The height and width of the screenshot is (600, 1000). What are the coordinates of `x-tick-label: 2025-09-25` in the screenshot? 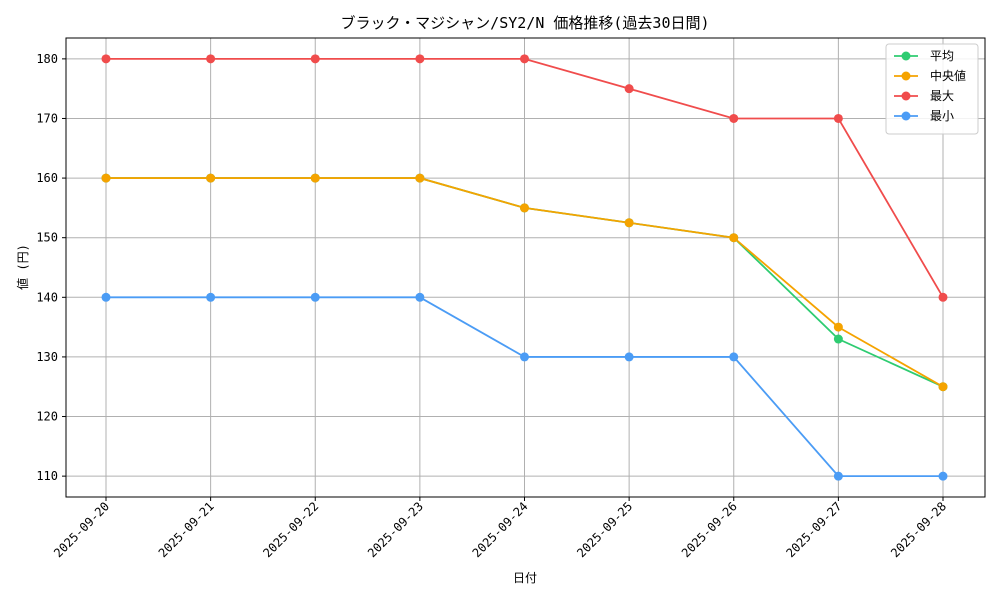 It's located at (604, 529).